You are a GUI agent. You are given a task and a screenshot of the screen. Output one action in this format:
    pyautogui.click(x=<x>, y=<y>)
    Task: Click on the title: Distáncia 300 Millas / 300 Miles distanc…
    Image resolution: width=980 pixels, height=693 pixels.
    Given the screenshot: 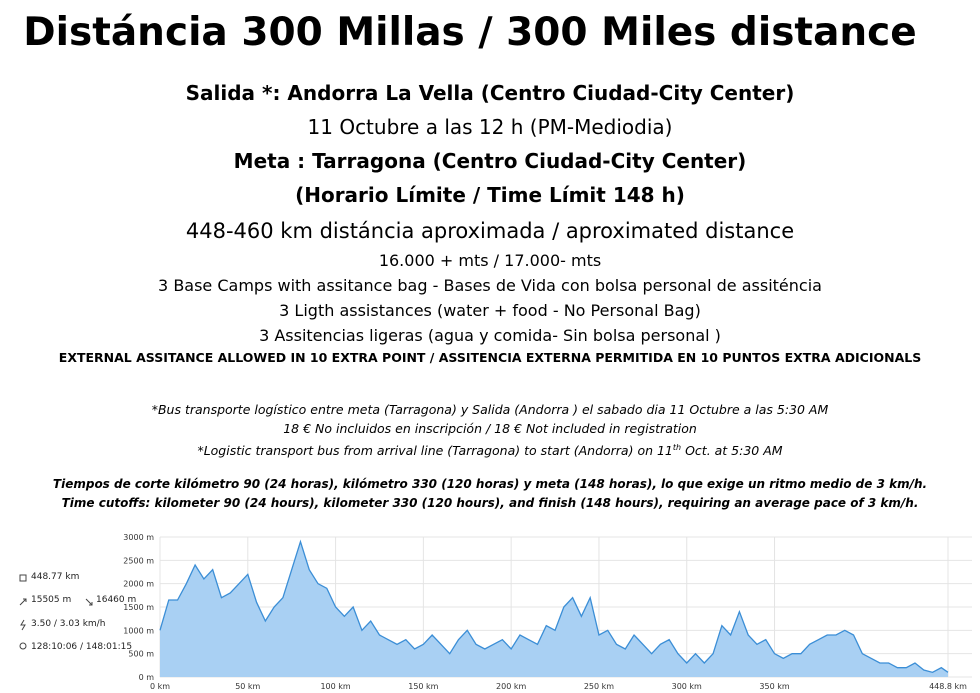 What is the action you would take?
    pyautogui.click(x=470, y=32)
    